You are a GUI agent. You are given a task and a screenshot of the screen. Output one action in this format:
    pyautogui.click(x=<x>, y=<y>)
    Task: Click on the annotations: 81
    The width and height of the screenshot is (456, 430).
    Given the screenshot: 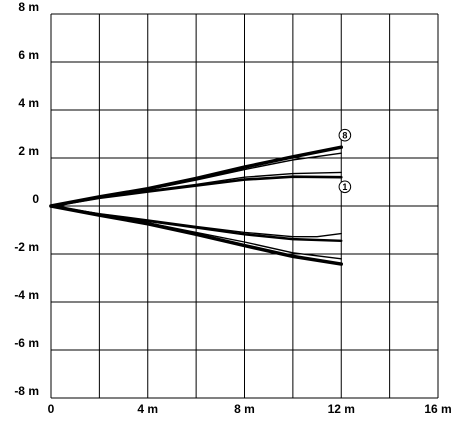 What is the action you would take?
    pyautogui.click(x=345, y=161)
    